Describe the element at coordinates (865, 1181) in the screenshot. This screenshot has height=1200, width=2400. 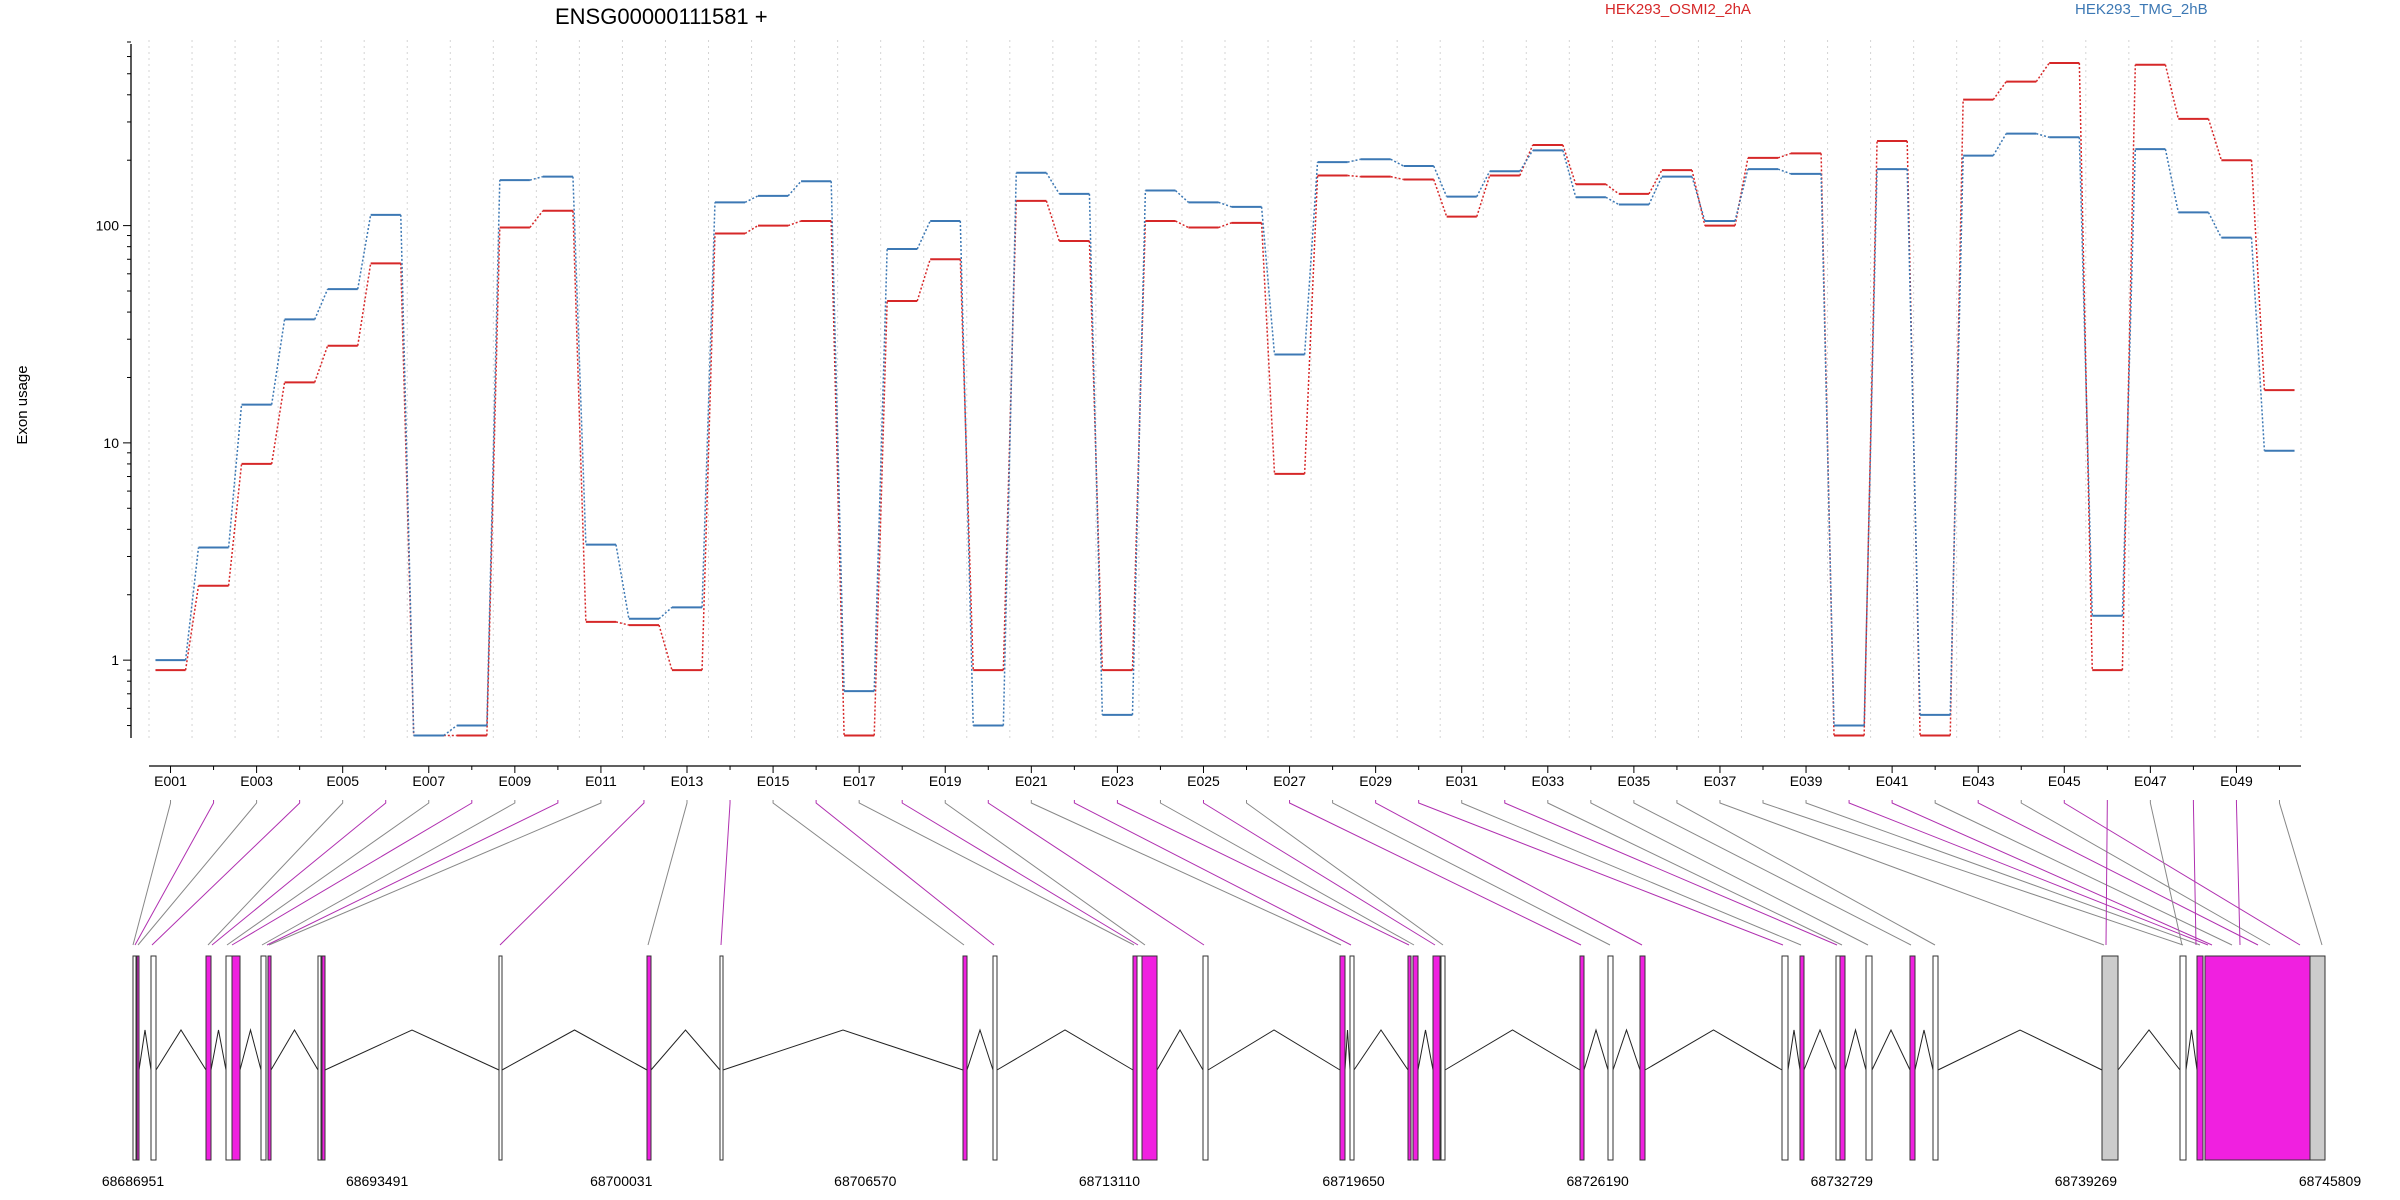
I see `coordinate-label: 68706570` at that location.